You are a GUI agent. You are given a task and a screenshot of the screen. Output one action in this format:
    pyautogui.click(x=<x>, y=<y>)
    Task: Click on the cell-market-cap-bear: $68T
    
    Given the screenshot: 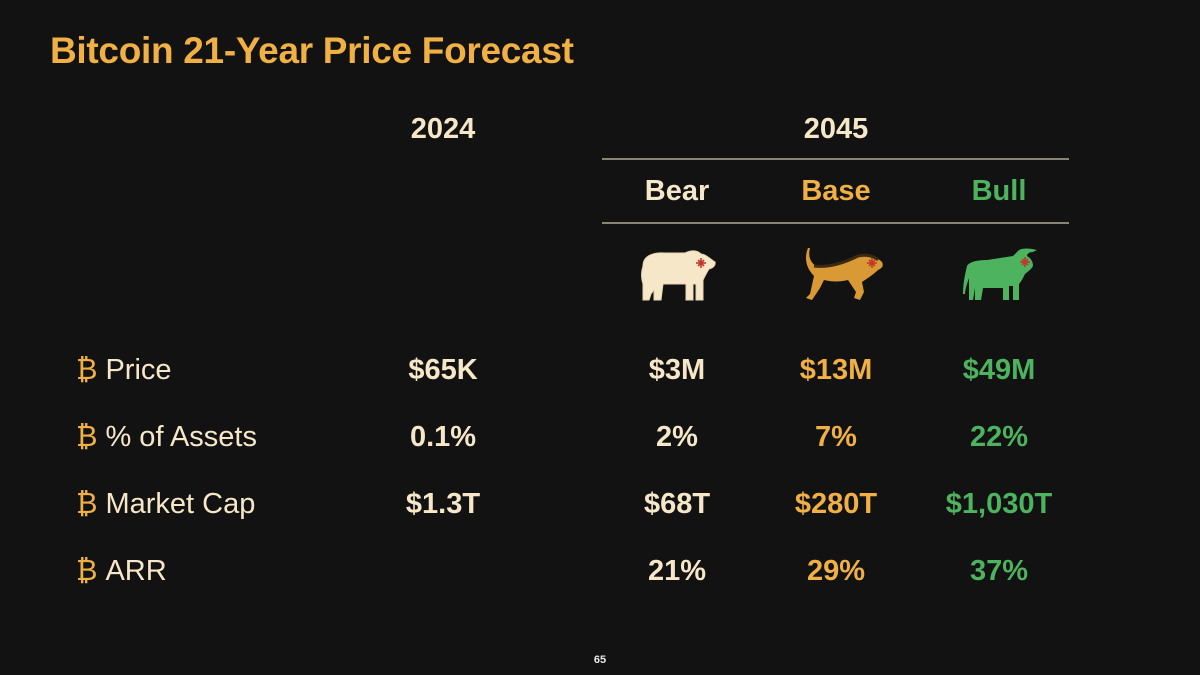 What is the action you would take?
    pyautogui.click(x=677, y=504)
    